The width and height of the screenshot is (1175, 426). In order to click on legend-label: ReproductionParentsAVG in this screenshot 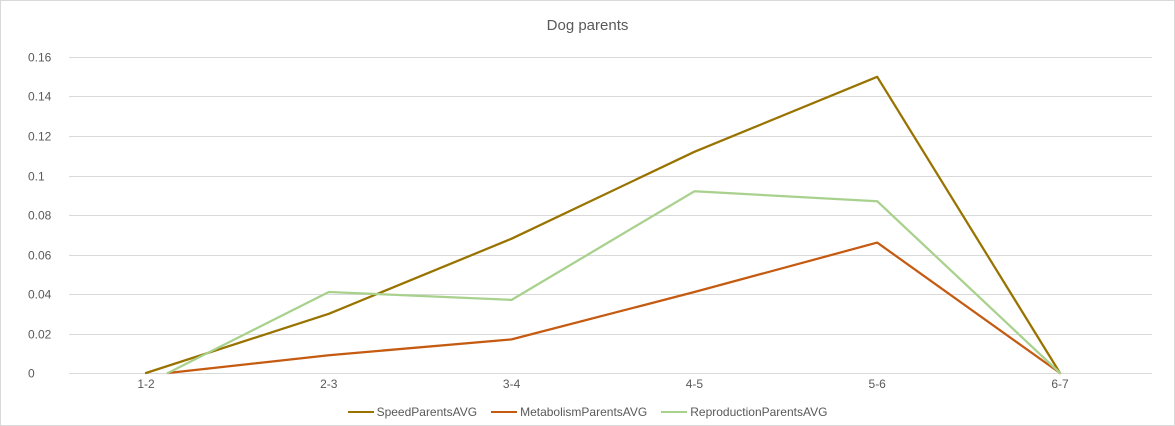, I will do `click(759, 412)`.